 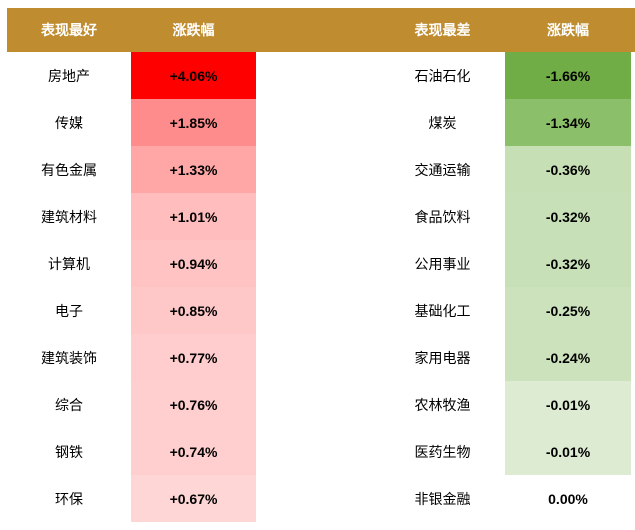 What do you see at coordinates (69, 30) in the screenshot?
I see `header-cell: 表现最好` at bounding box center [69, 30].